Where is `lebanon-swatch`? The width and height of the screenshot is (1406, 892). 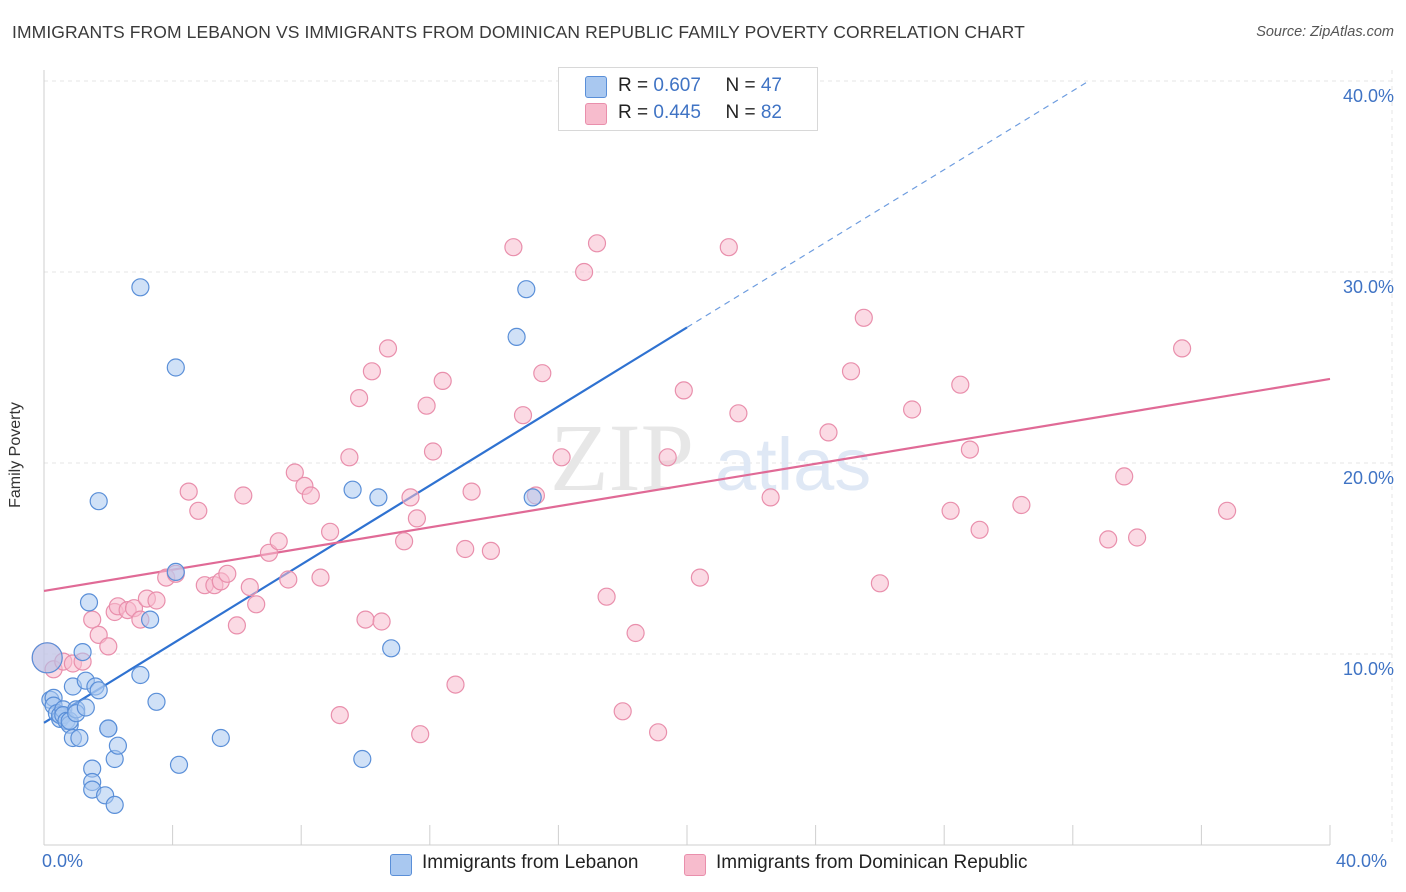 lebanon-swatch is located at coordinates (596, 87).